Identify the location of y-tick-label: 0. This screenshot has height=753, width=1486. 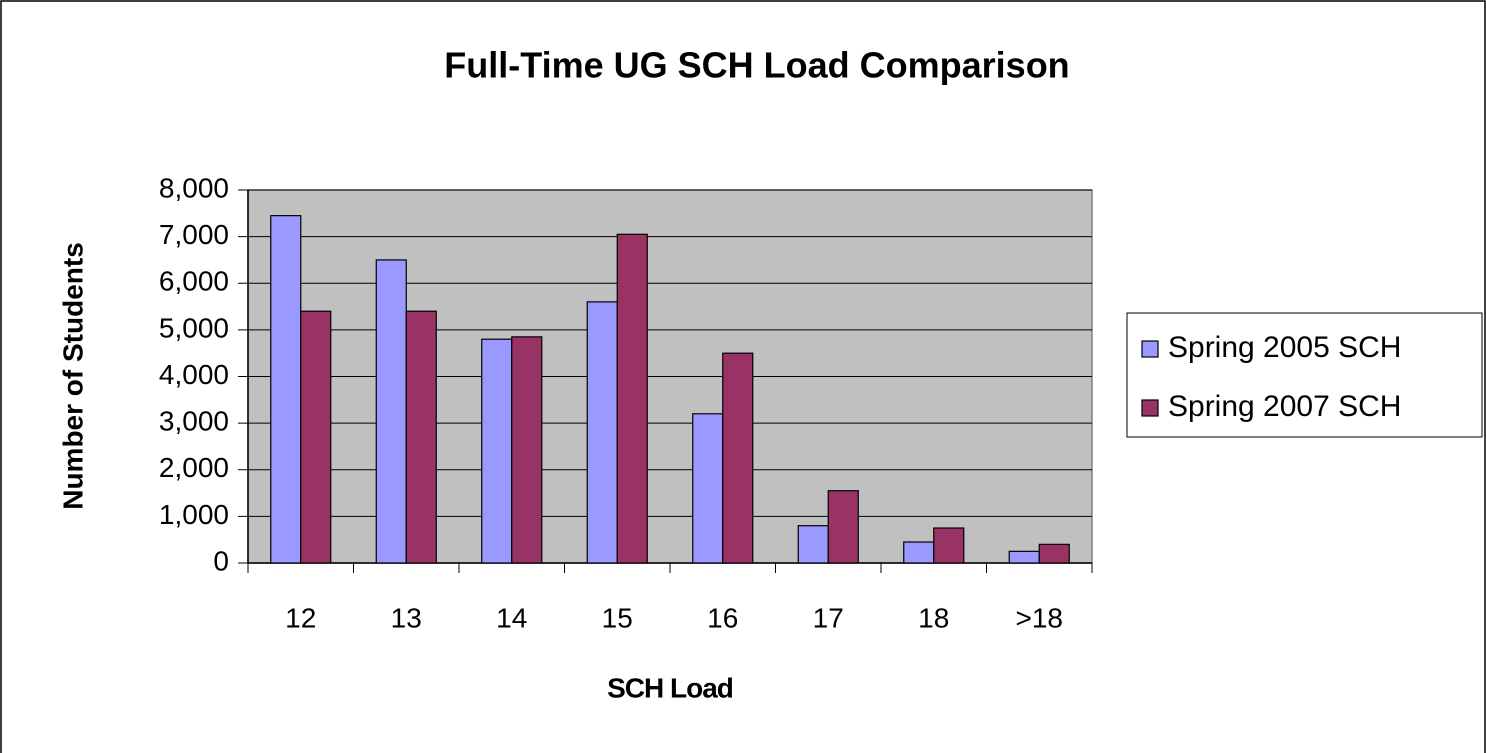
(221, 560).